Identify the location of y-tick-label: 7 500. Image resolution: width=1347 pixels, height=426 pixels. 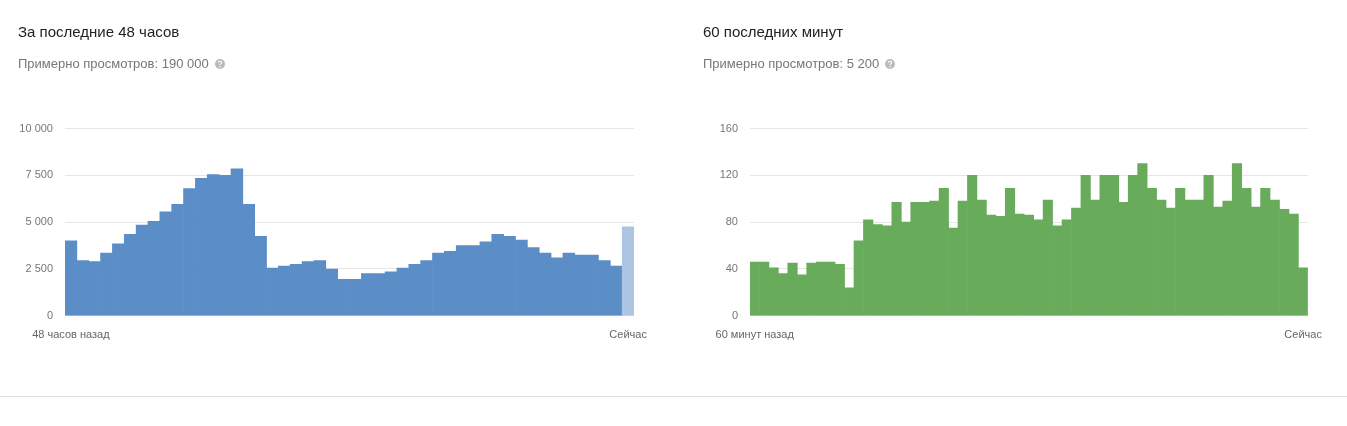
(39, 174).